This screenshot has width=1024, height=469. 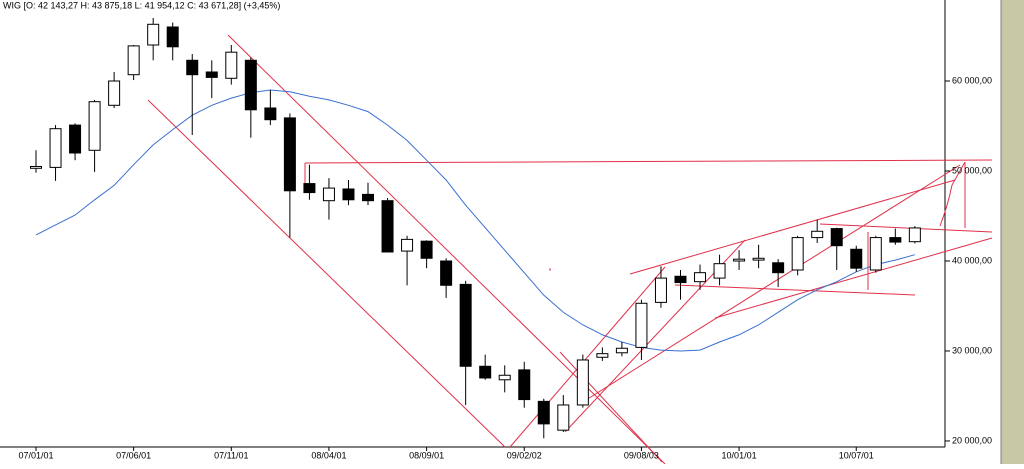 What do you see at coordinates (972, 350) in the screenshot?
I see `y-tick-label: 30 000,00` at bounding box center [972, 350].